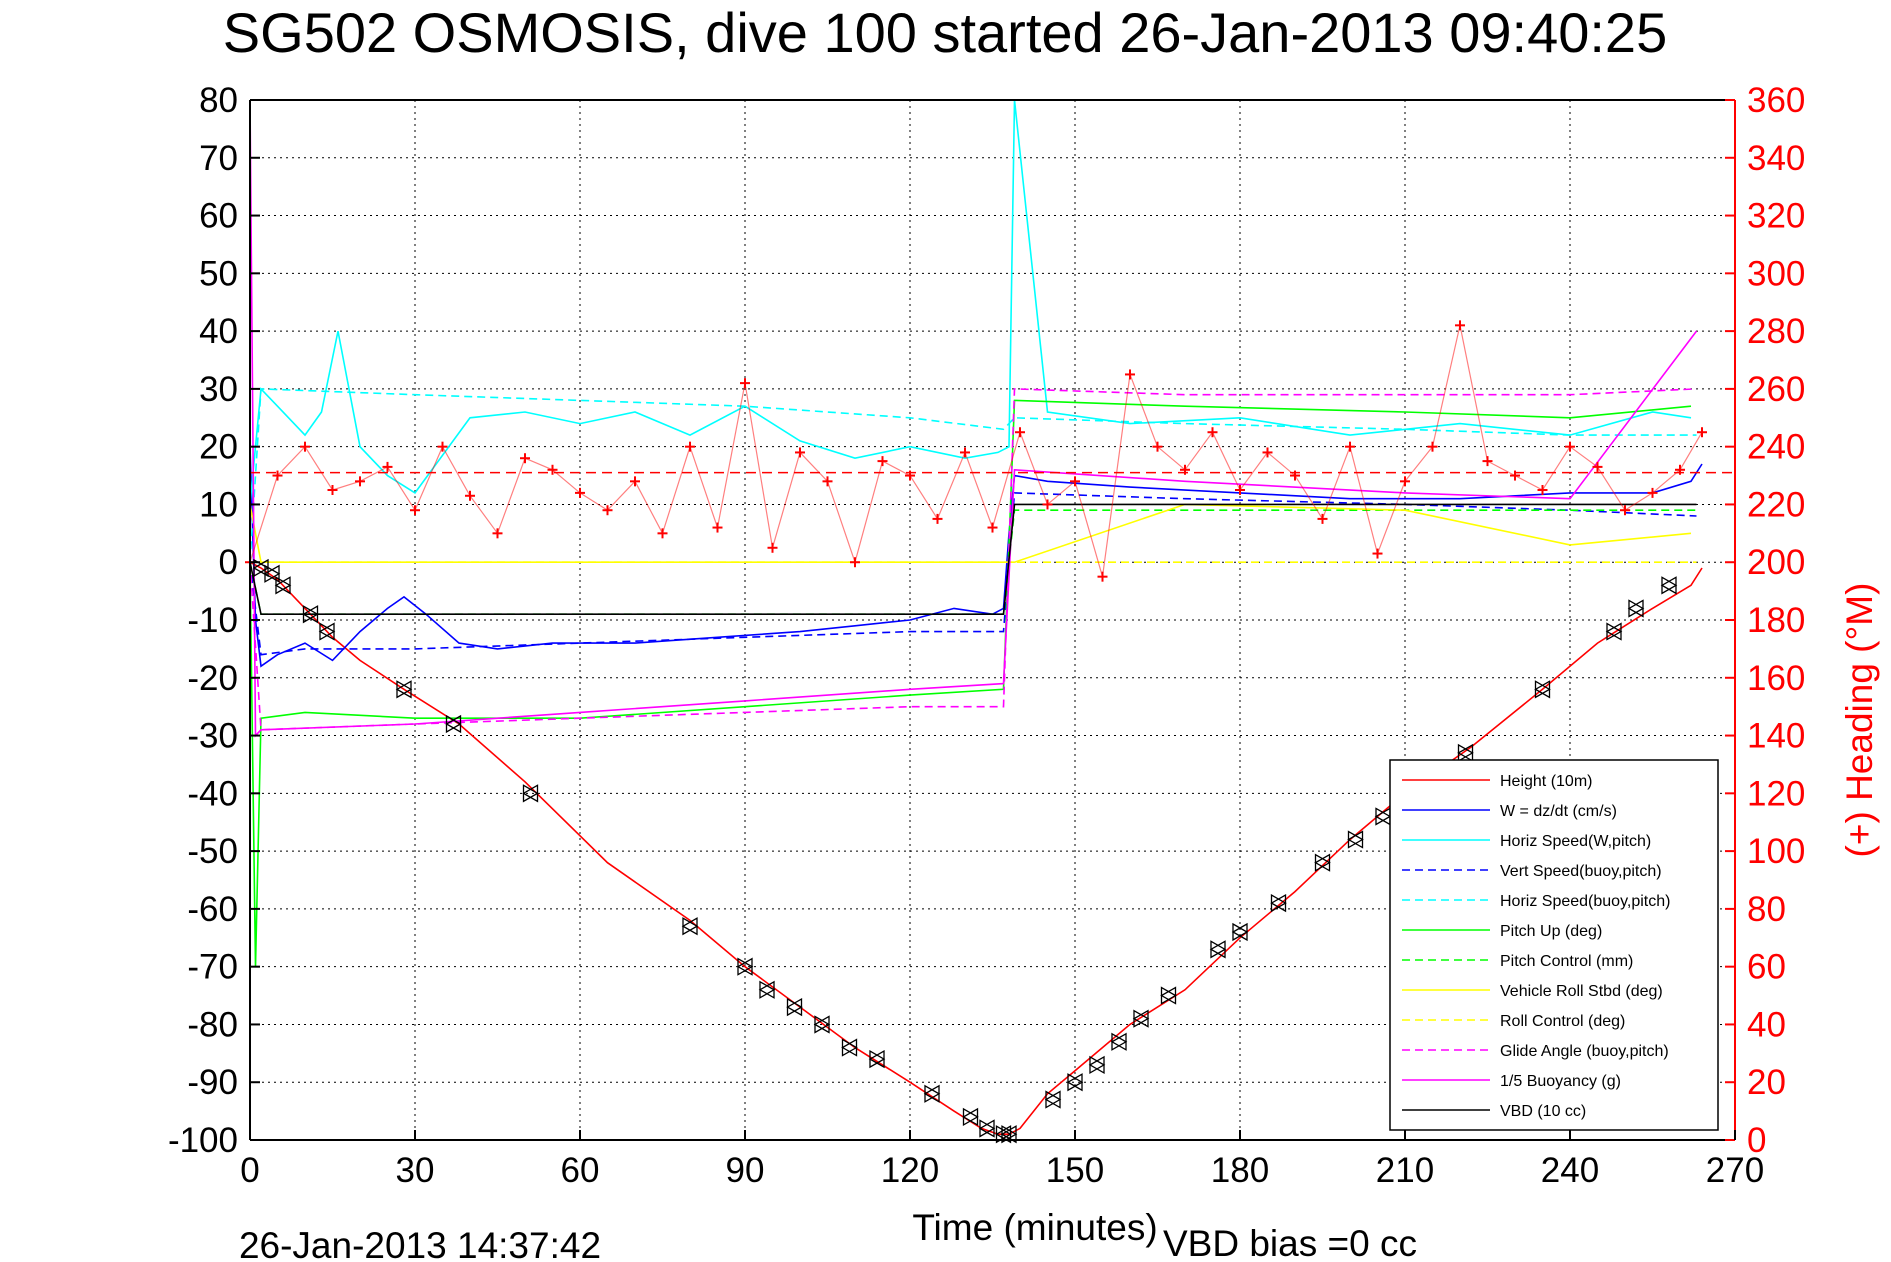 The width and height of the screenshot is (1891, 1262). Describe the element at coordinates (1735, 1170) in the screenshot. I see `x-tick-label: 270` at that location.